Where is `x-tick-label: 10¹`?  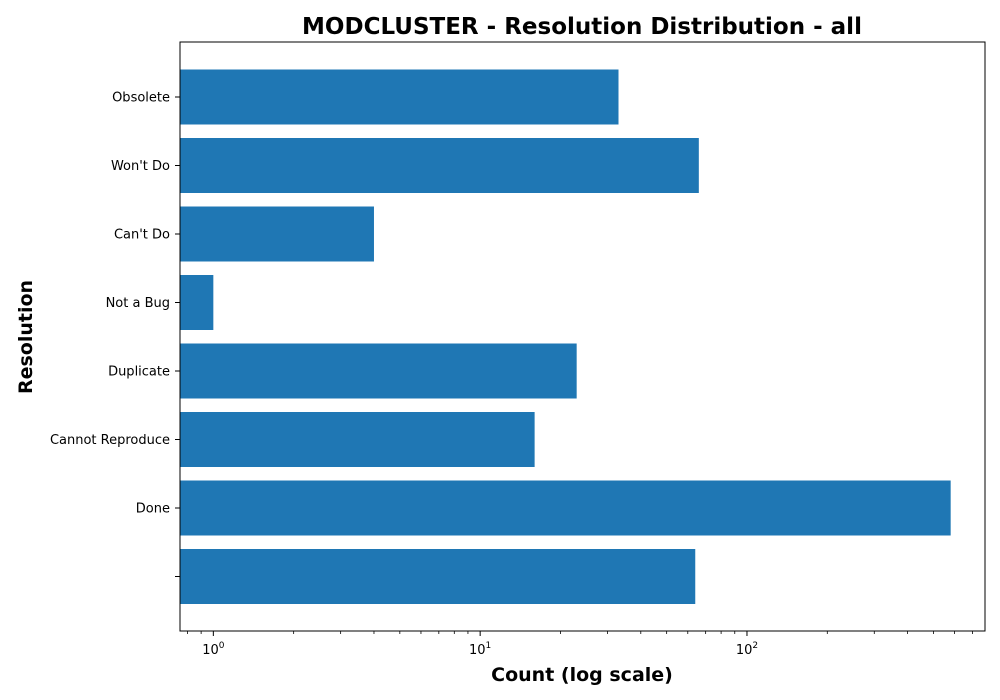
x-tick-label: 10¹ is located at coordinates (480, 649).